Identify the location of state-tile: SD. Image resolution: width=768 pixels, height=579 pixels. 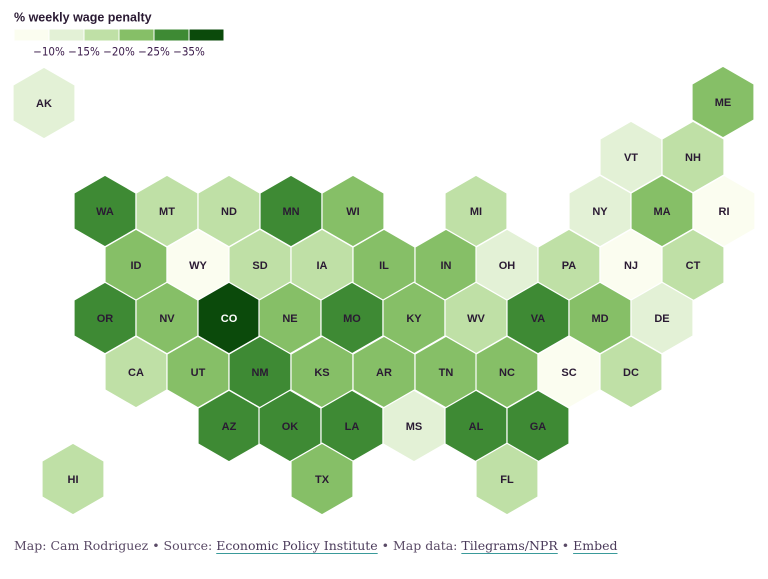
(260, 265).